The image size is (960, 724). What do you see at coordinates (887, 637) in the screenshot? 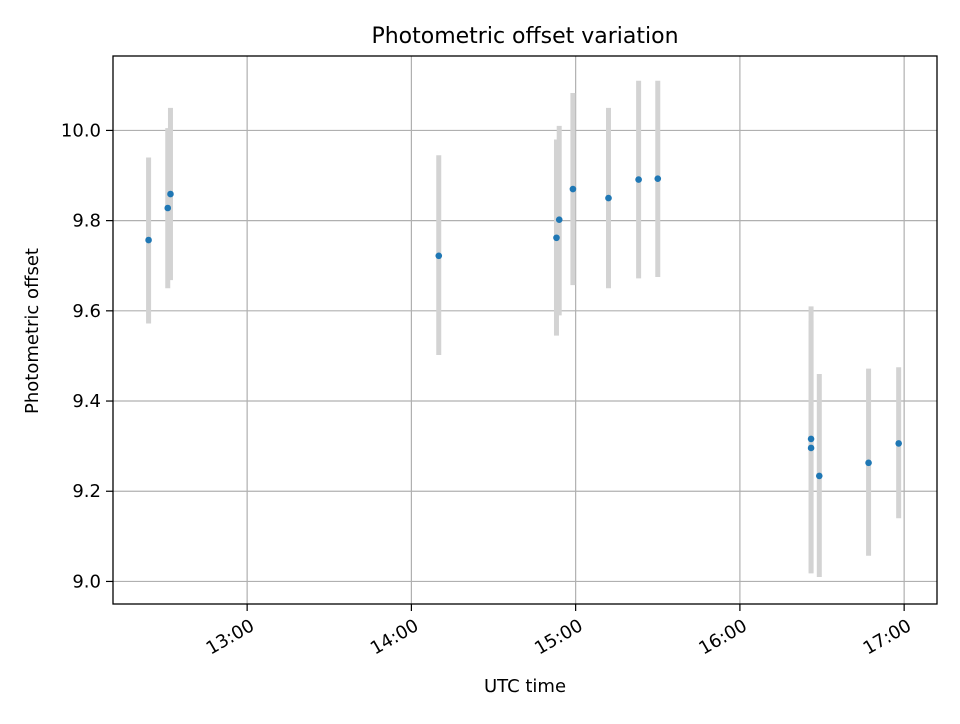
I see `x-tick-label: 17:00` at bounding box center [887, 637].